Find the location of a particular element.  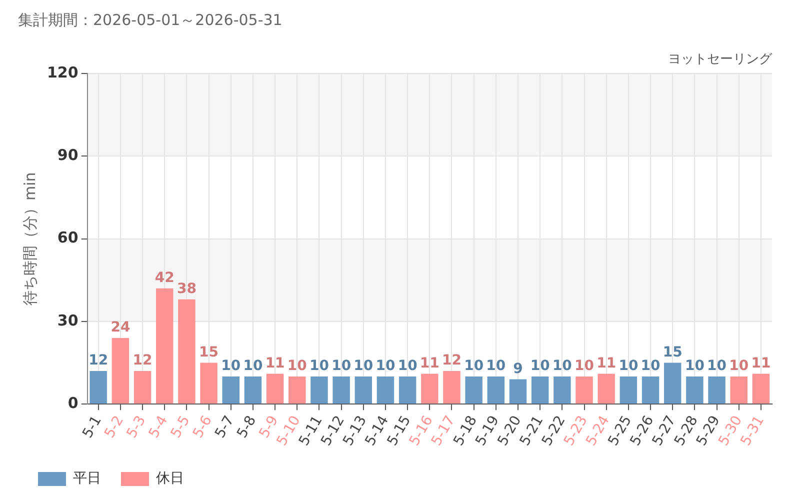

data-label: 38 is located at coordinates (186, 289).